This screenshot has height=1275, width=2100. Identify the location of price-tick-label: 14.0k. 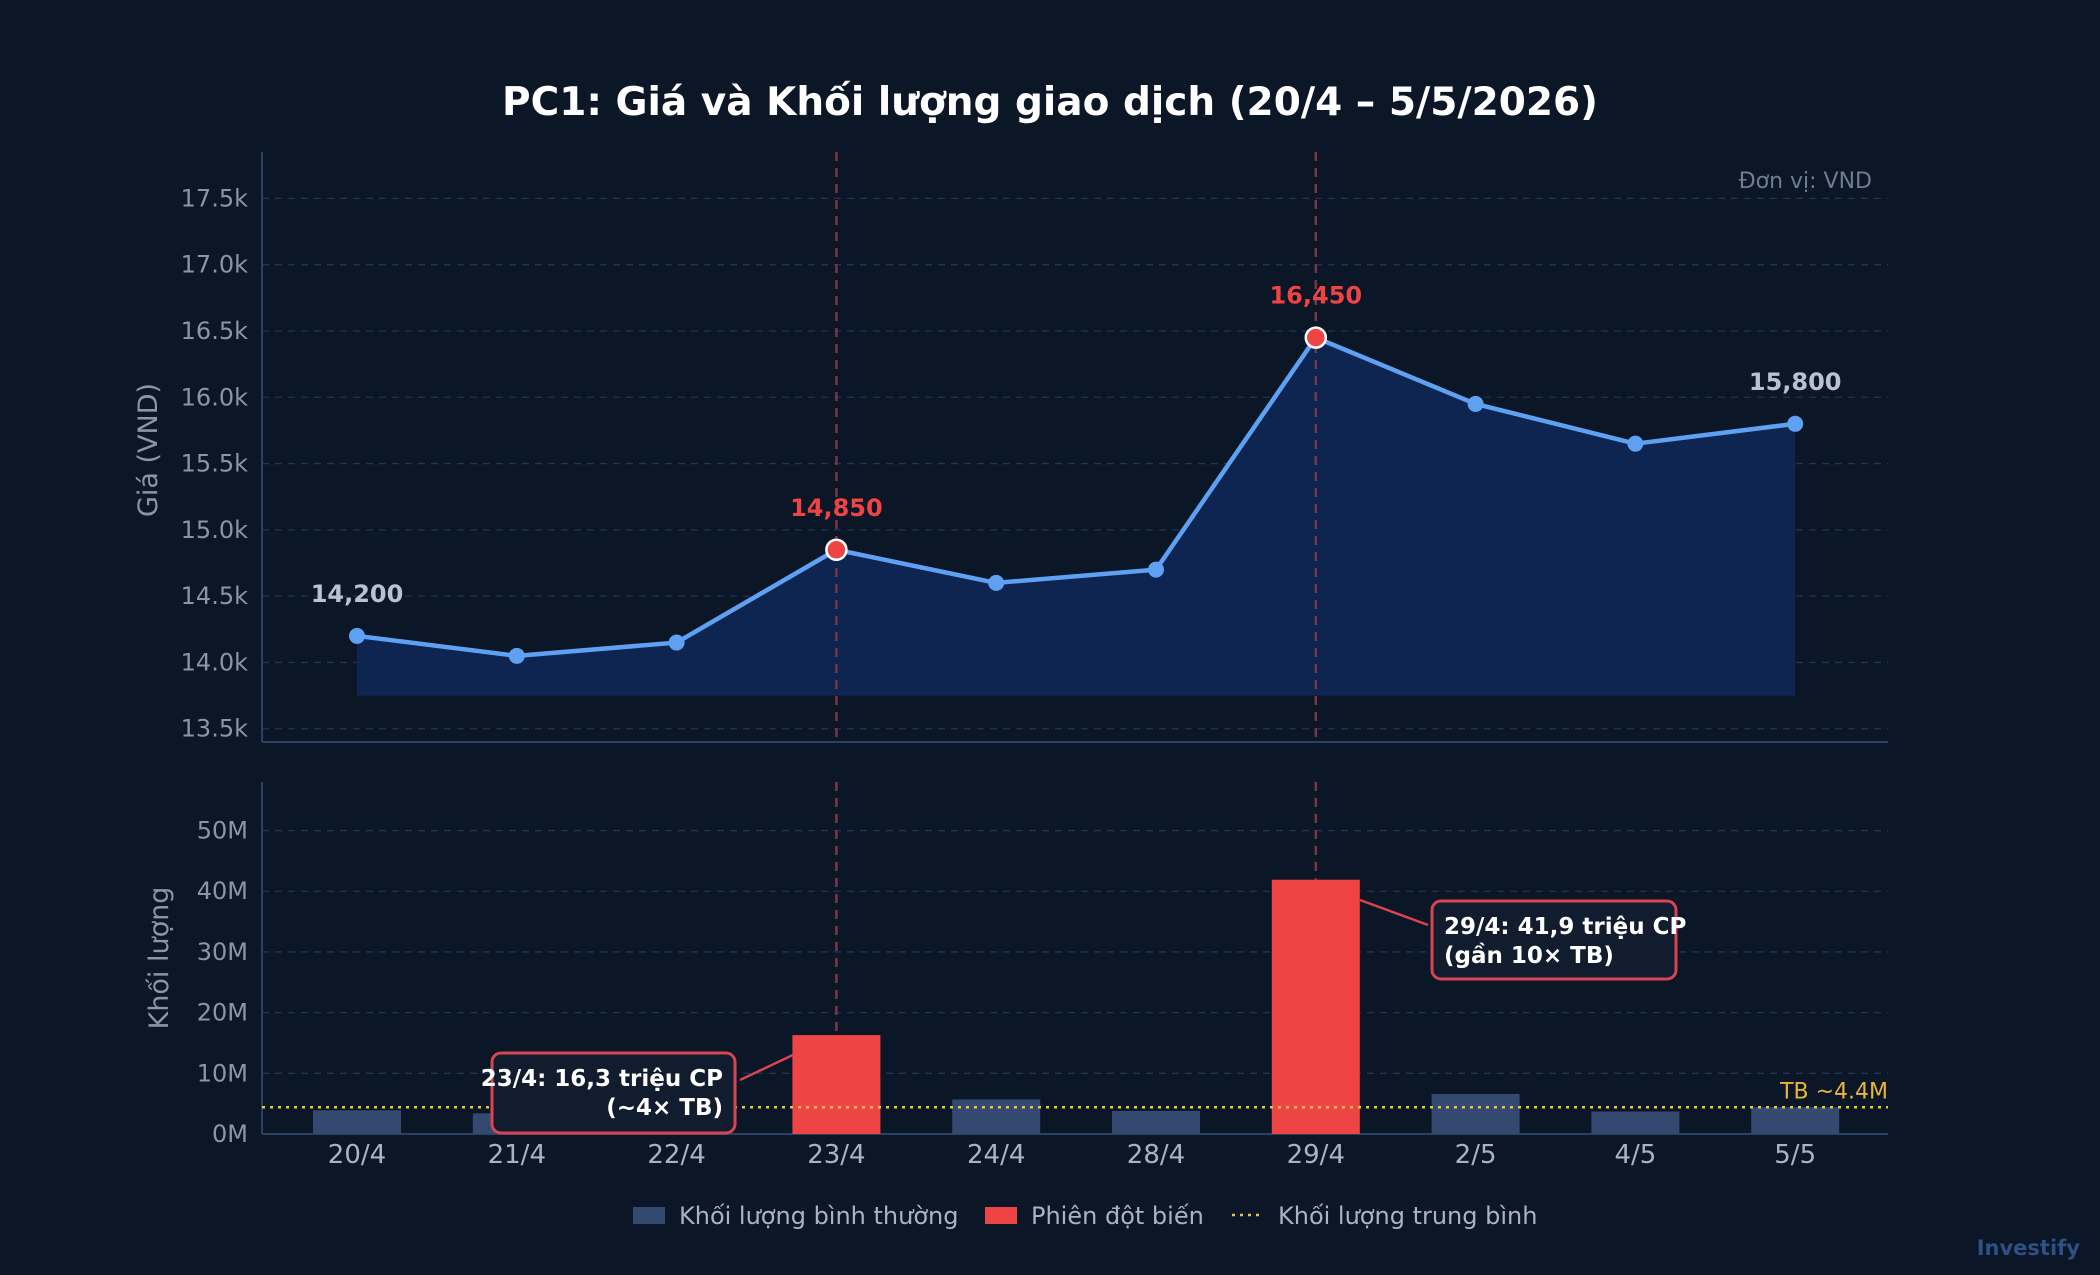
(214, 662).